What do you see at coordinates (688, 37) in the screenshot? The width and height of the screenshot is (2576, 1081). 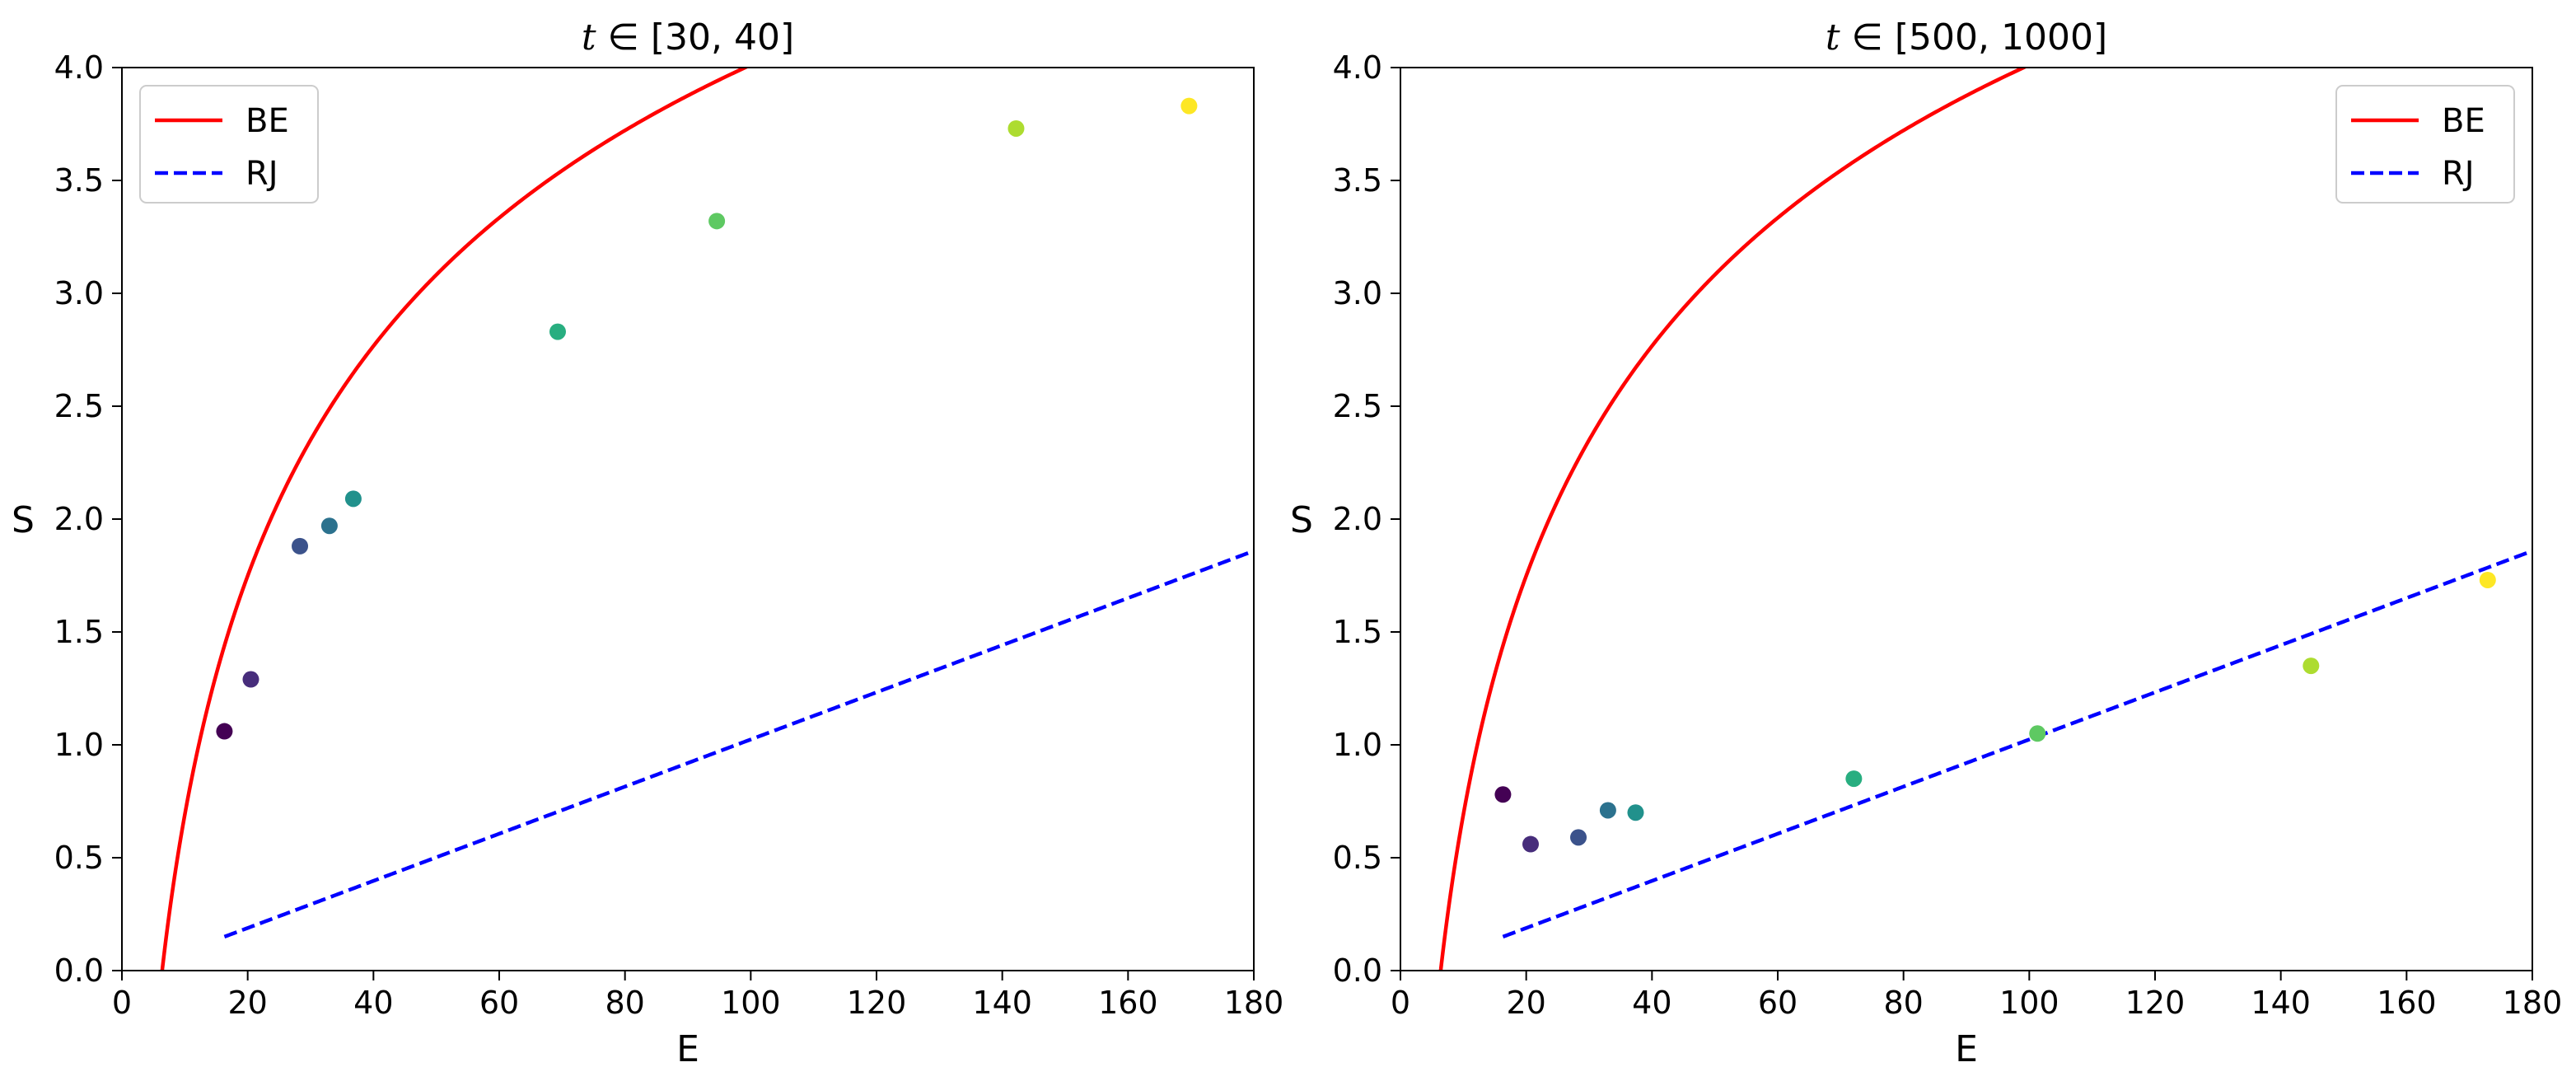 I see `chart-title: t ∈ [30, 40]` at bounding box center [688, 37].